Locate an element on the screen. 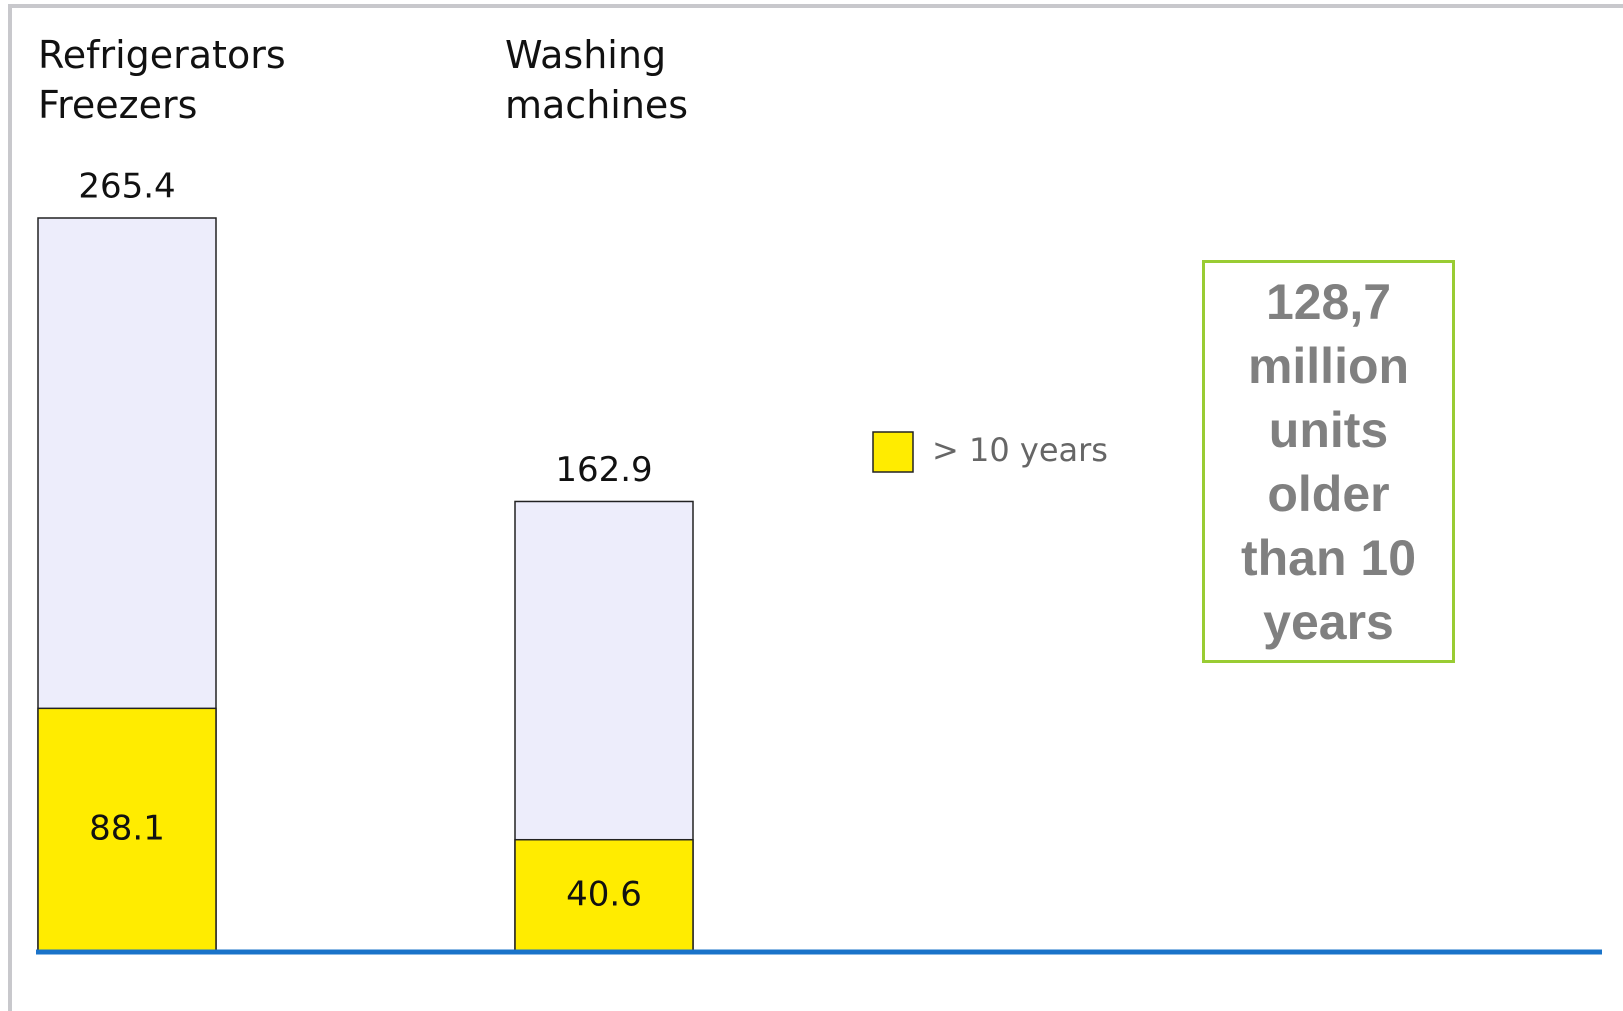 This screenshot has height=1011, width=1623. legend-swatch is located at coordinates (893, 452).